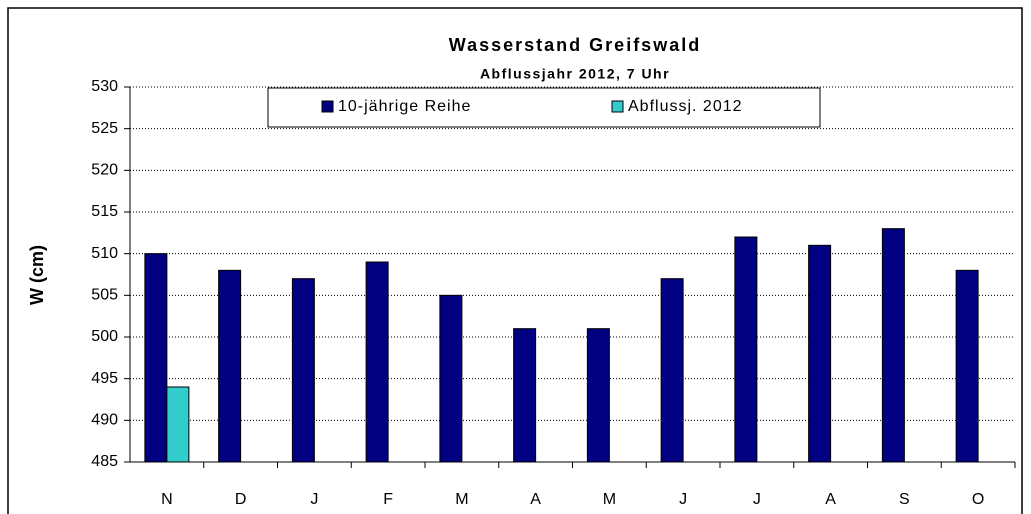 Image resolution: width=1031 pixels, height=514 pixels. I want to click on y-axis-label: W (cm), so click(37, 275).